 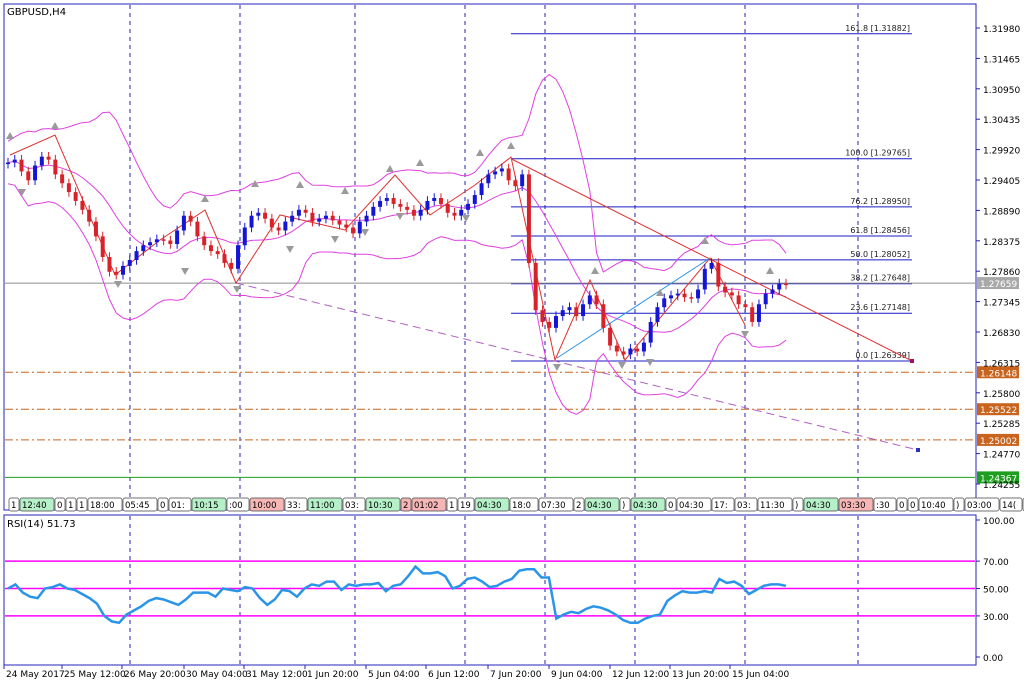 What do you see at coordinates (397, 594) in the screenshot?
I see `rsi-line` at bounding box center [397, 594].